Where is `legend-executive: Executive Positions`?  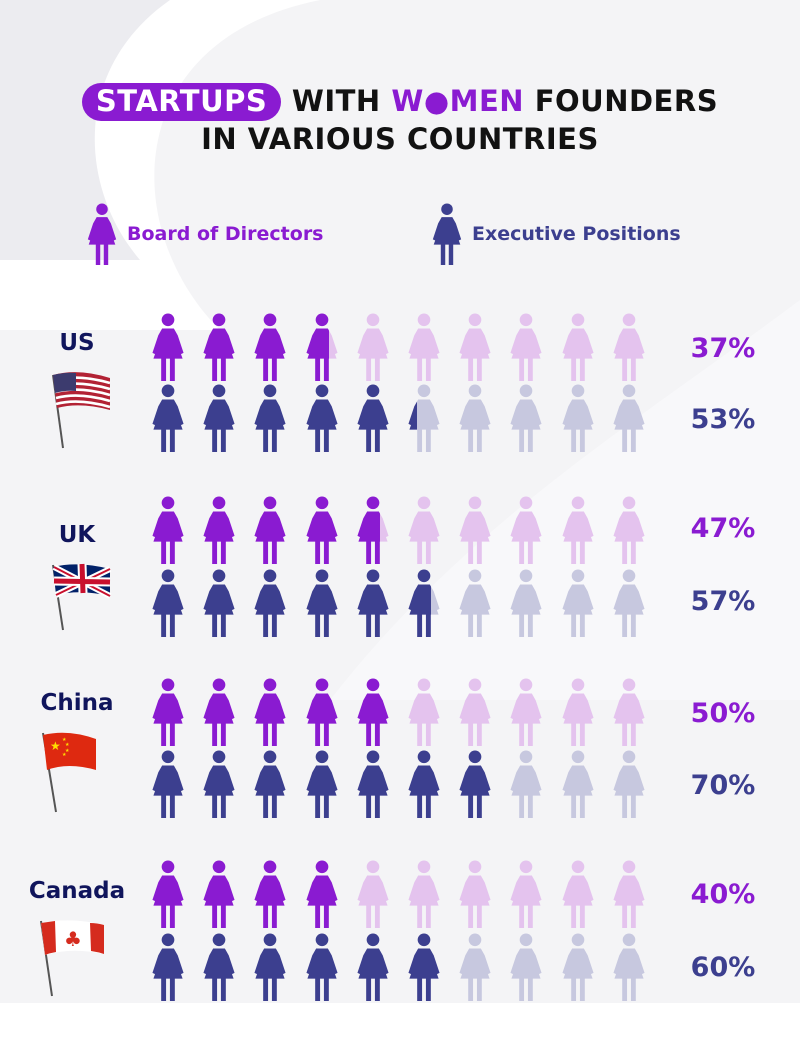 legend-executive: Executive Positions is located at coordinates (556, 234).